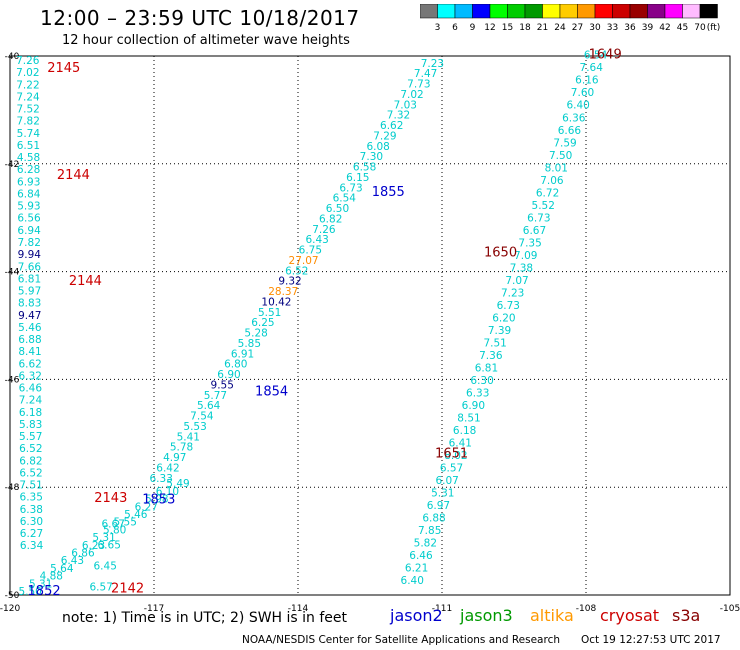 This screenshot has width=740, height=650. Describe the element at coordinates (12, 380) in the screenshot. I see `y-tick-label: -46` at that location.